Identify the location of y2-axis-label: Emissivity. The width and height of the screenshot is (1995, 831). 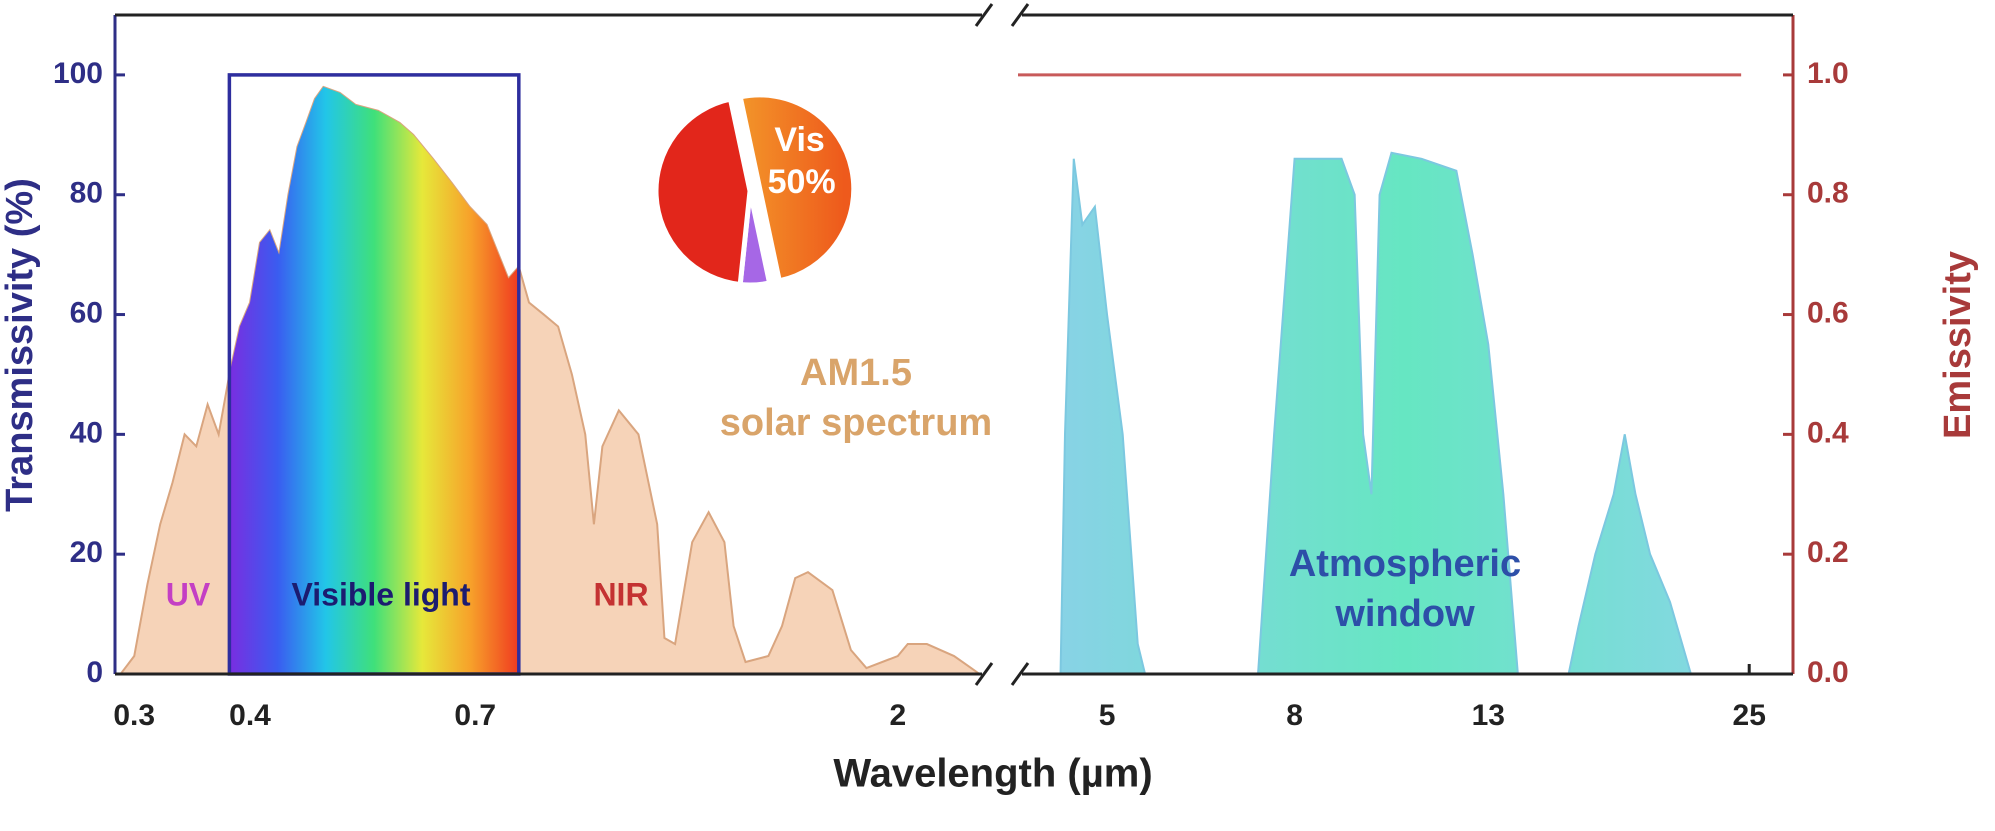
(1958, 345).